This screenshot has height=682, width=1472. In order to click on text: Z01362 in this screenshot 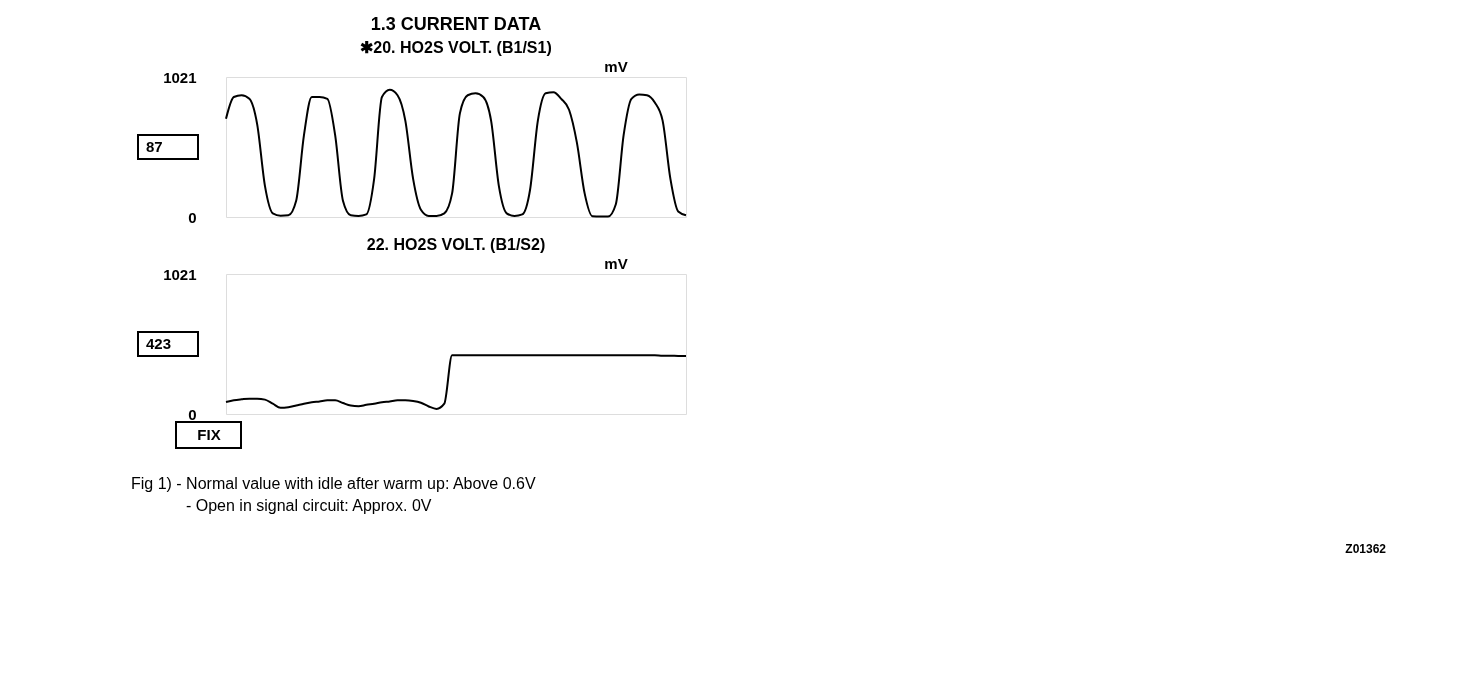, I will do `click(1366, 549)`.